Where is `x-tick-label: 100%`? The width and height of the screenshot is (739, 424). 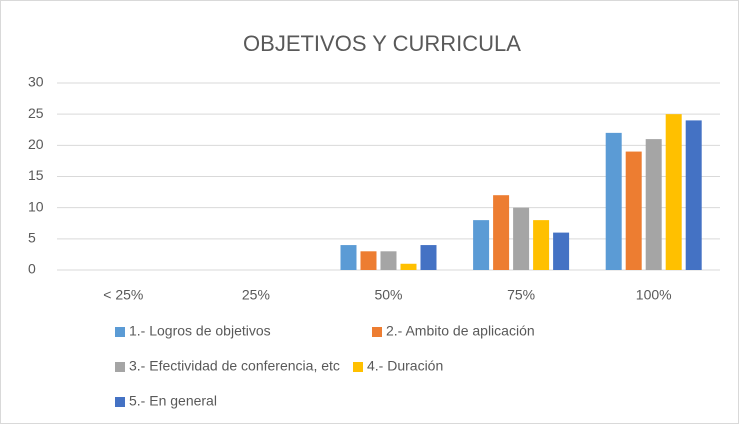
x-tick-label: 100% is located at coordinates (654, 295).